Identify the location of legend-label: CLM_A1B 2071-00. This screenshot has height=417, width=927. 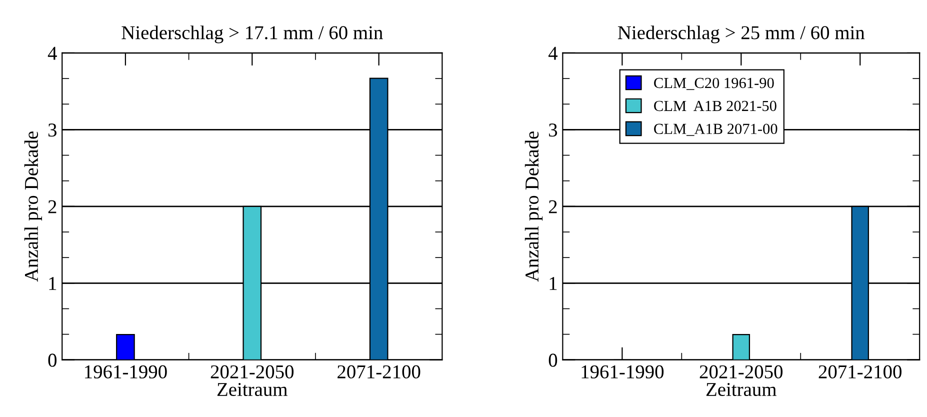
(716, 130).